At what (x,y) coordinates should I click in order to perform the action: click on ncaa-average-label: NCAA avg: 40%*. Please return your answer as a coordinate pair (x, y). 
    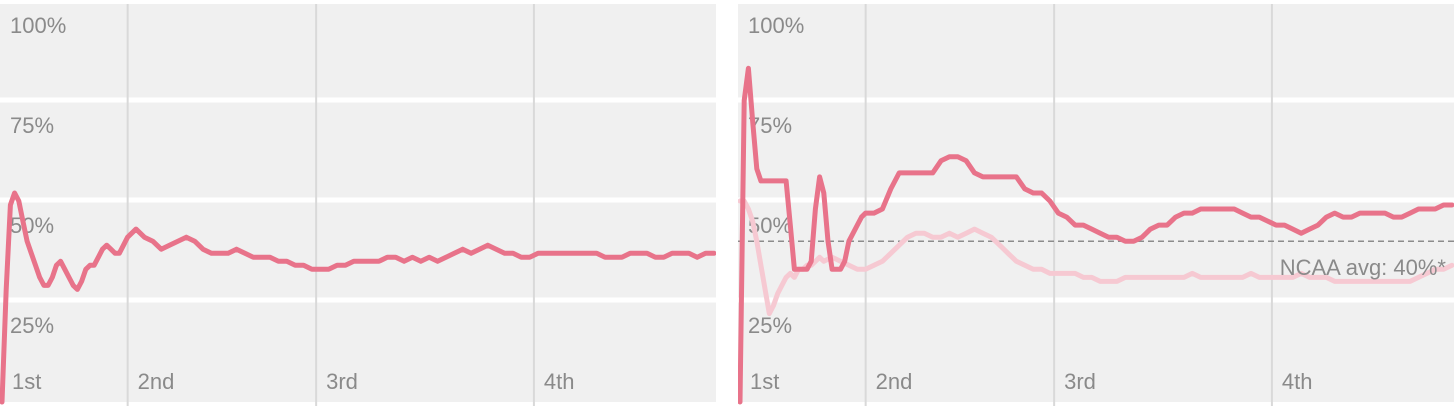
    Looking at the image, I should click on (1363, 267).